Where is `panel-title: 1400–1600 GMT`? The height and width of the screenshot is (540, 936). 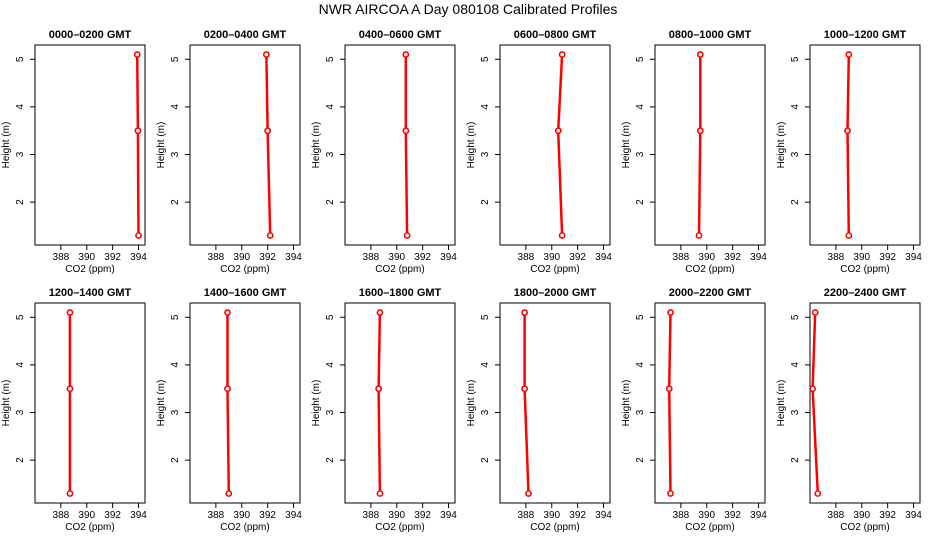
panel-title: 1400–1600 GMT is located at coordinates (245, 293).